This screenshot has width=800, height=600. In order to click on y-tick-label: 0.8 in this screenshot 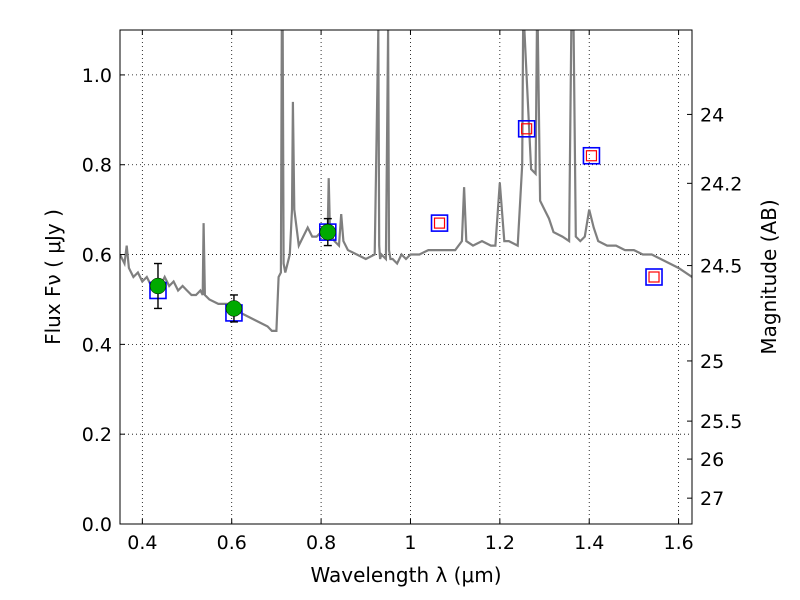, I will do `click(97, 166)`.